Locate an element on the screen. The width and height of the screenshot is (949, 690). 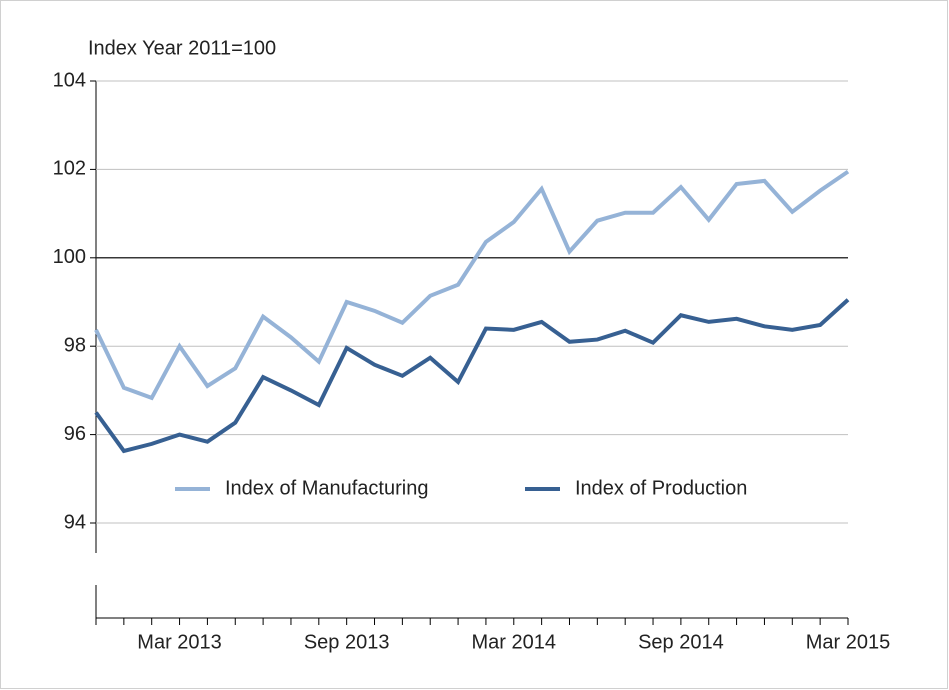
y-axis-label: Index Year 2011=100 is located at coordinates (182, 48).